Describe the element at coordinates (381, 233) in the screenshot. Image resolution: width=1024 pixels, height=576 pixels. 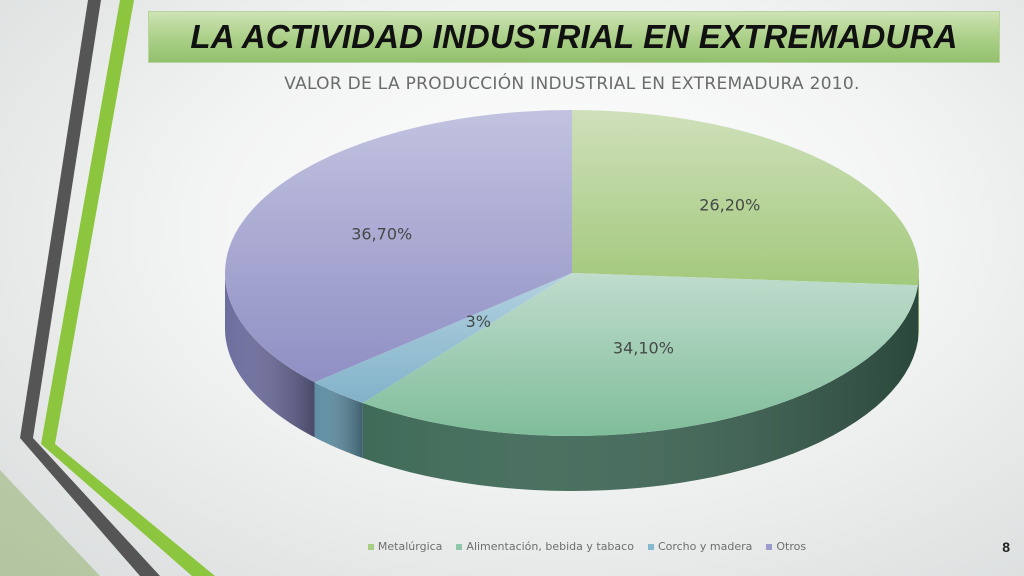
I see `data-label-3: 36,70%` at that location.